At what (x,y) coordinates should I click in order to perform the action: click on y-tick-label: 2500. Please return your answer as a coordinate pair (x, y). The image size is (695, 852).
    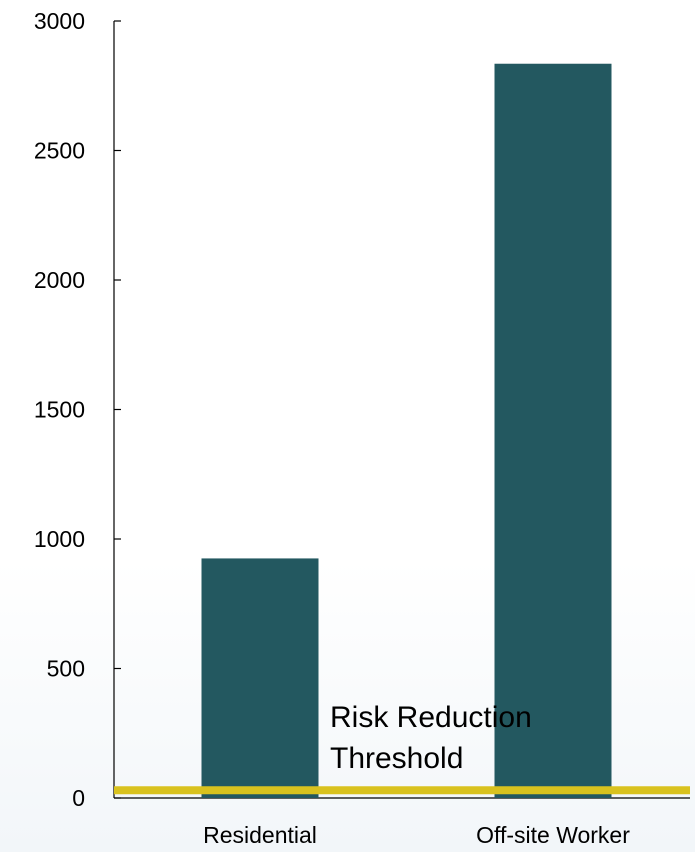
    Looking at the image, I should click on (59, 151).